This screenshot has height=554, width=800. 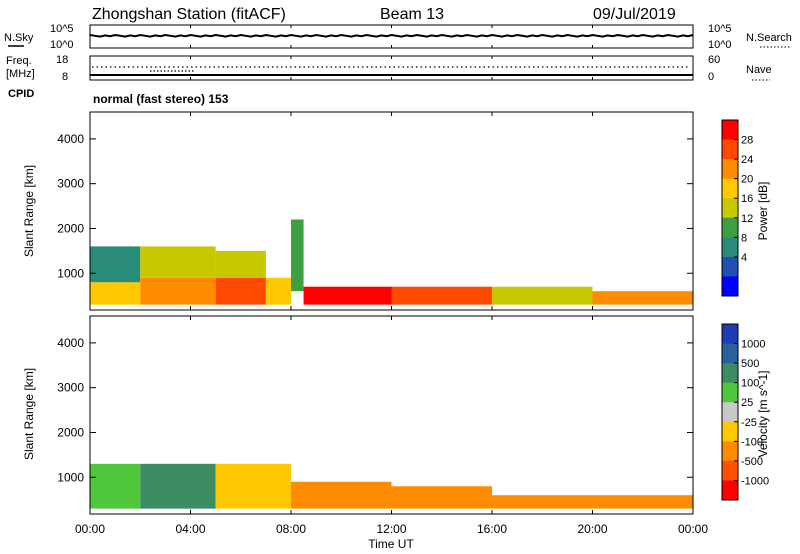 I want to click on noise-sky-line, so click(x=391, y=35).